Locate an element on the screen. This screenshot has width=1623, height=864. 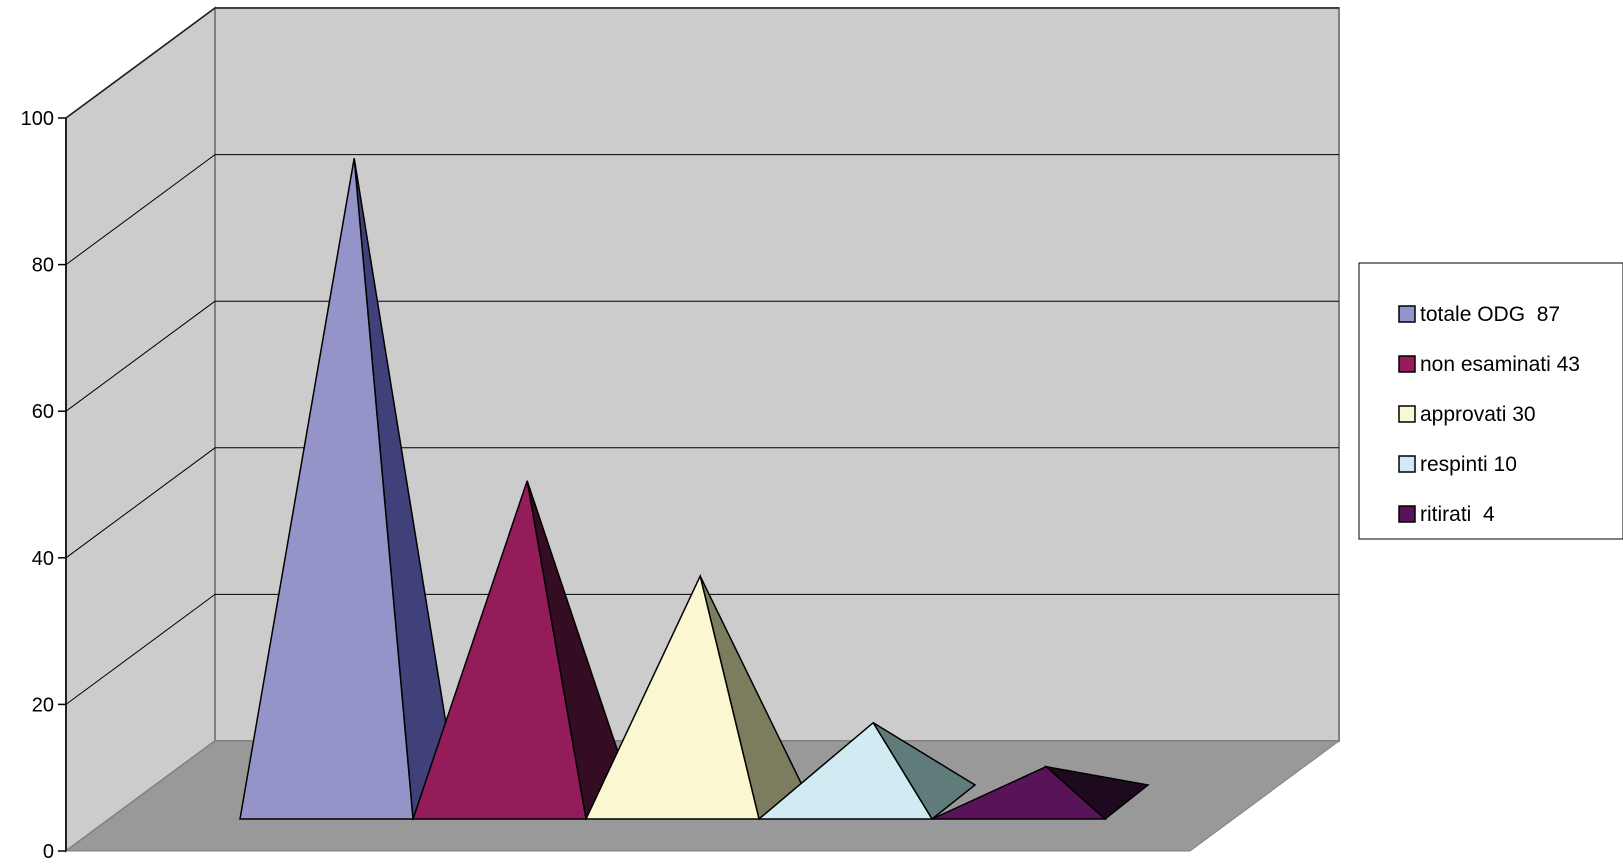
y-tick-label: 60 is located at coordinates (43, 412).